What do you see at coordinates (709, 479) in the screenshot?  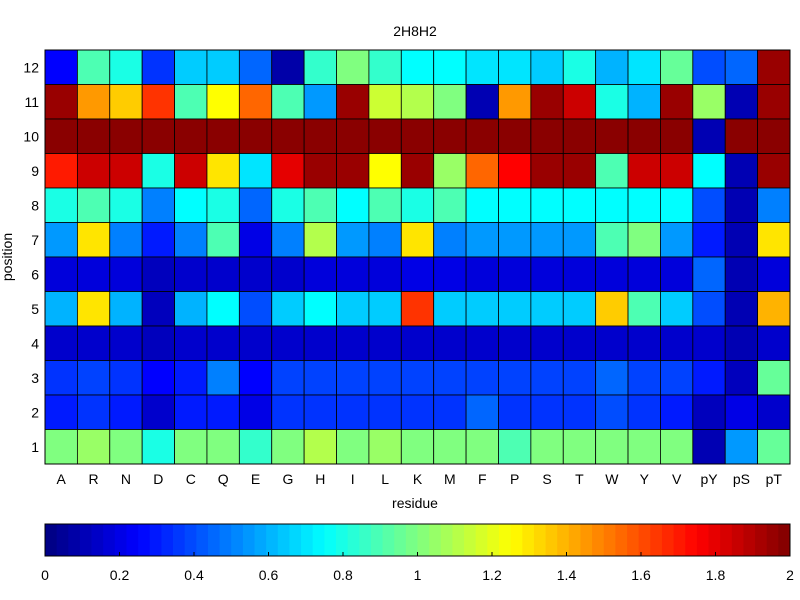 I see `x-tick-label: pY` at bounding box center [709, 479].